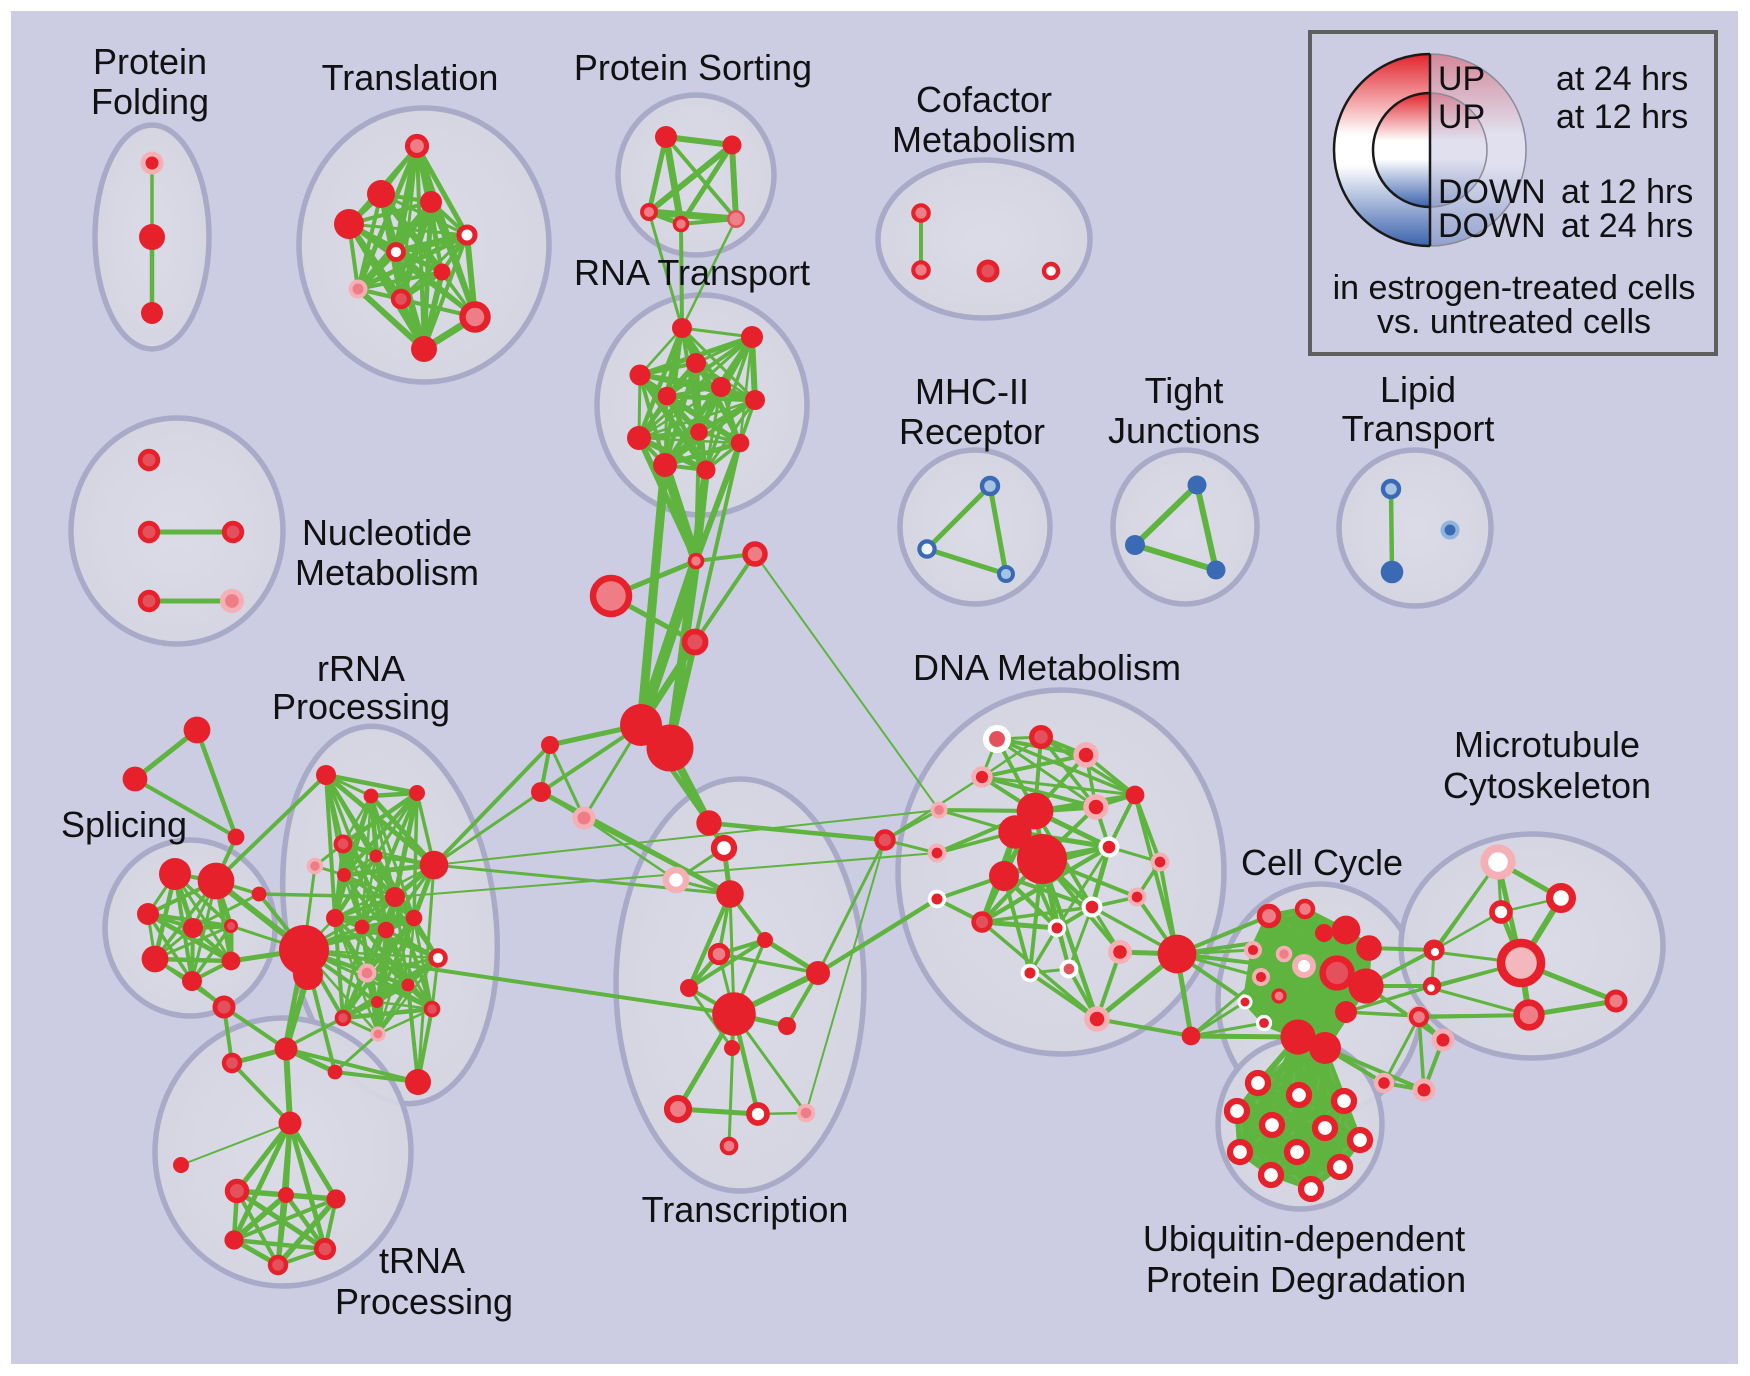 This screenshot has width=1750, height=1376. I want to click on svg-text: Cell Cycle, so click(1322, 862).